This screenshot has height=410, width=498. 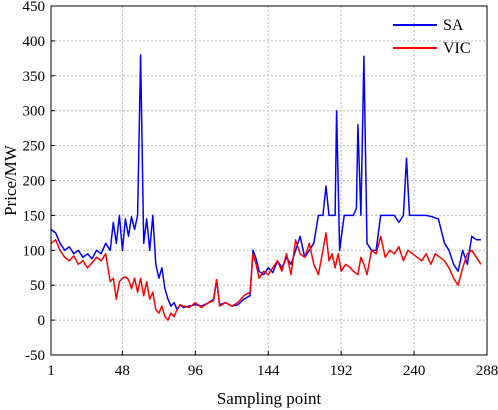 I want to click on legend-label-vic: VIC, so click(x=457, y=48).